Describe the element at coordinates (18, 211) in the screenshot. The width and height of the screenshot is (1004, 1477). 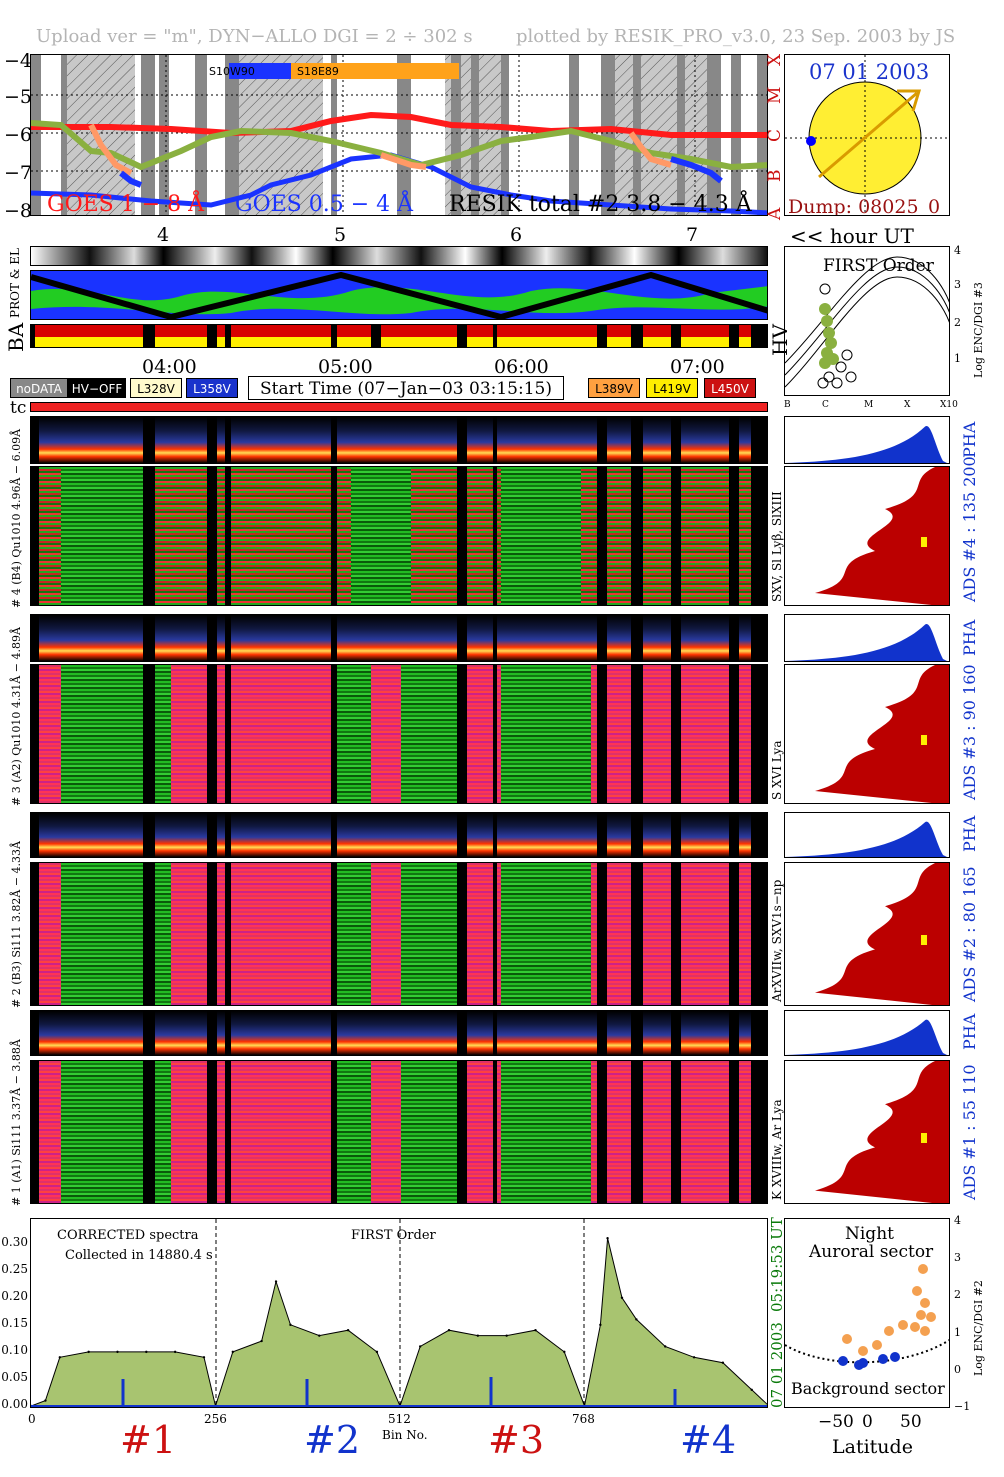
I see `goes-ytick-5: −8` at that location.